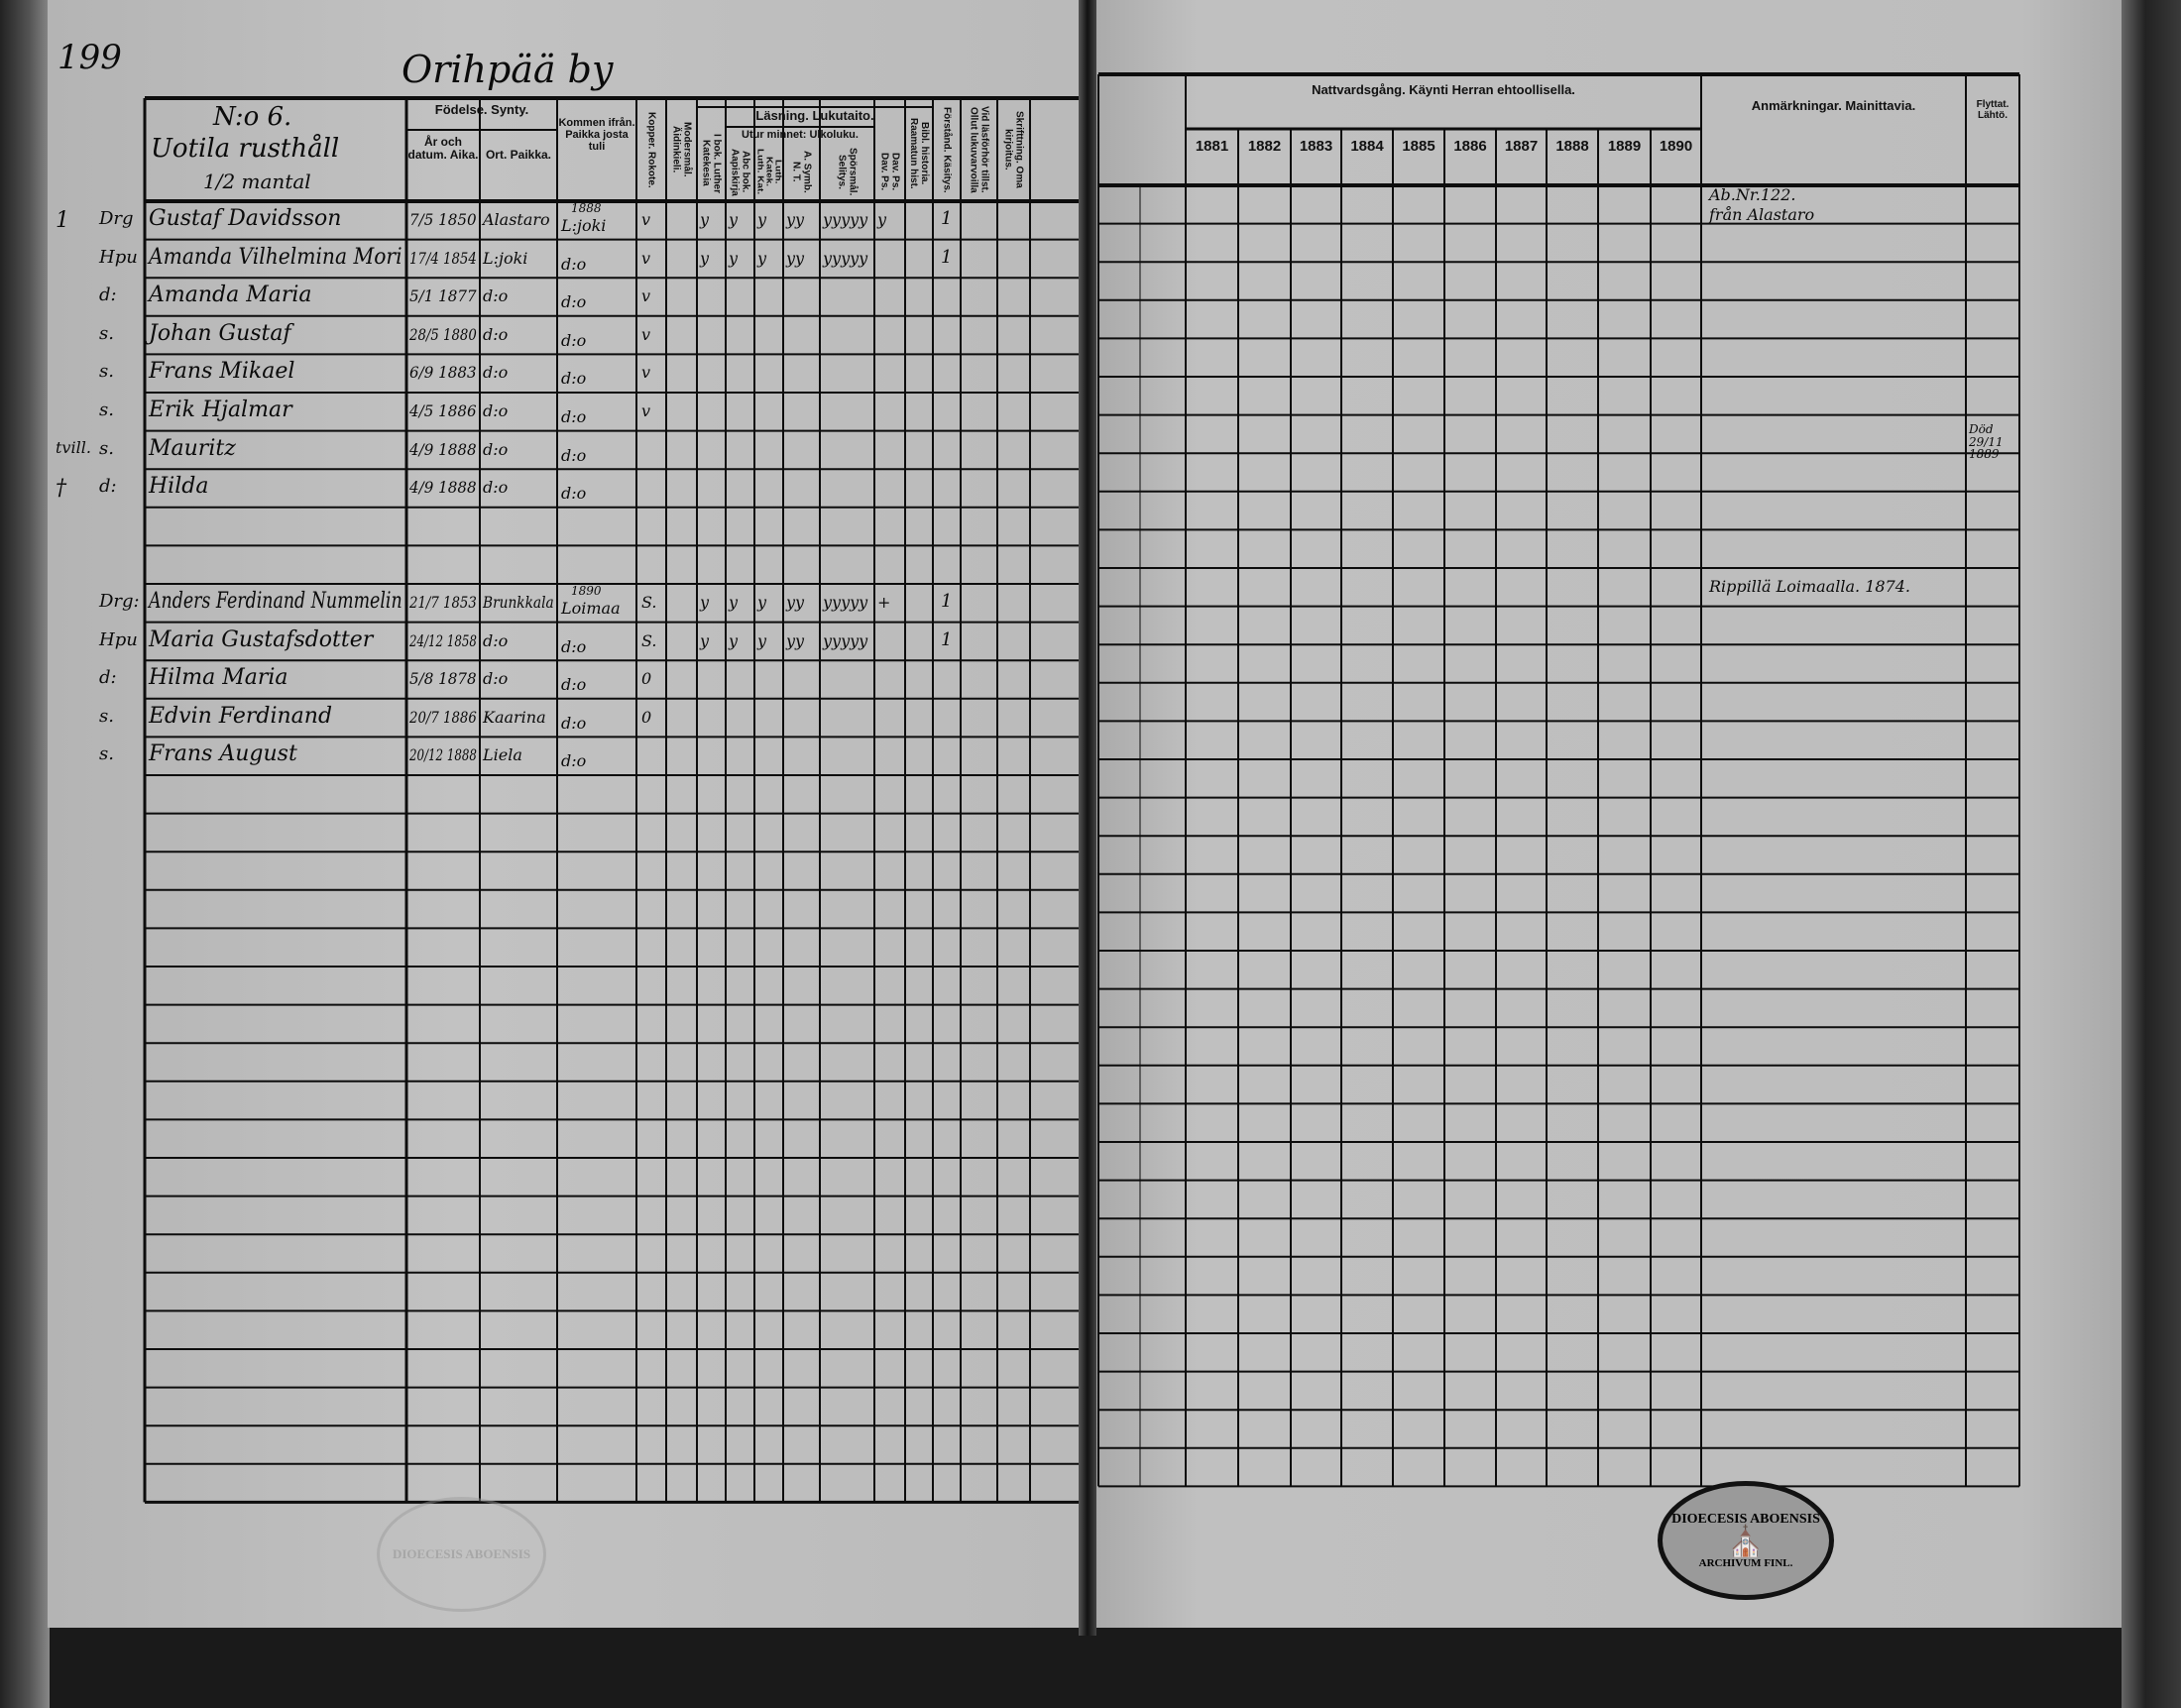  I want to click on birth-date: 4/5 1886, so click(443, 410).